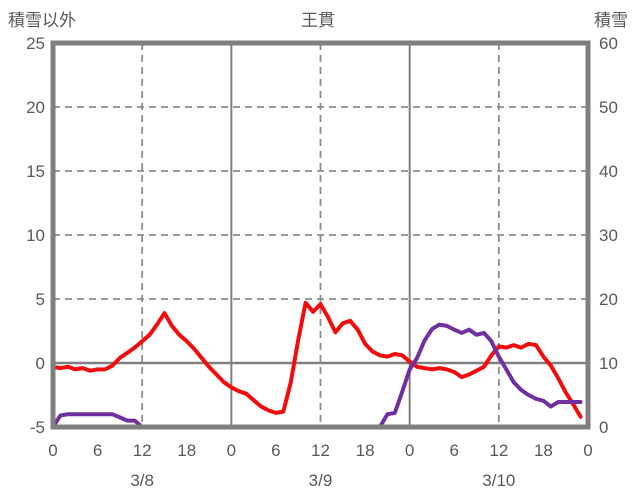 Image resolution: width=636 pixels, height=501 pixels. Describe the element at coordinates (40, 299) in the screenshot. I see `left-axis-tick-label: 5` at that location.